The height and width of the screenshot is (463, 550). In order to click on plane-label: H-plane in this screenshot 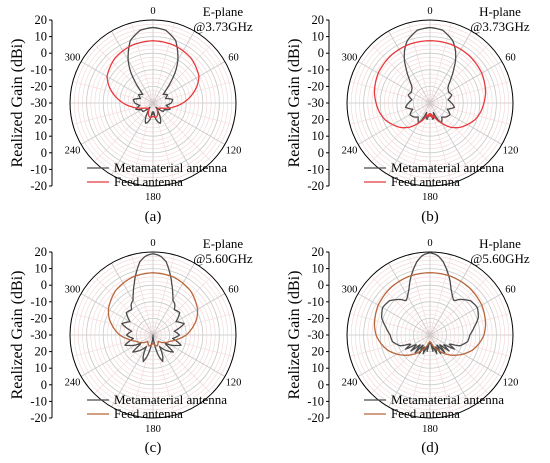, I will do `click(500, 243)`.